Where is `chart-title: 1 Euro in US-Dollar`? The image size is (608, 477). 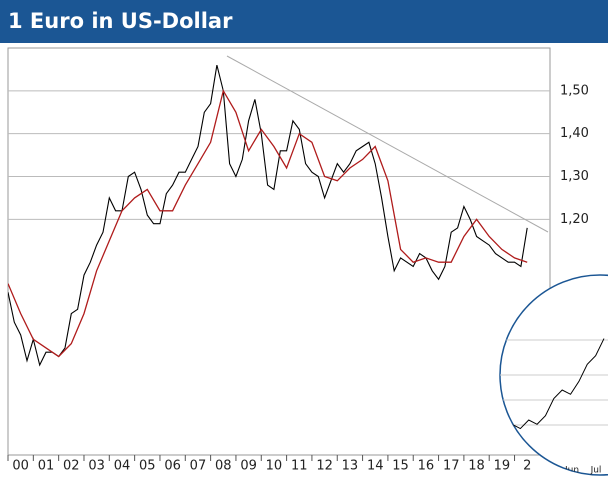 chart-title: 1 Euro in US-Dollar is located at coordinates (120, 21).